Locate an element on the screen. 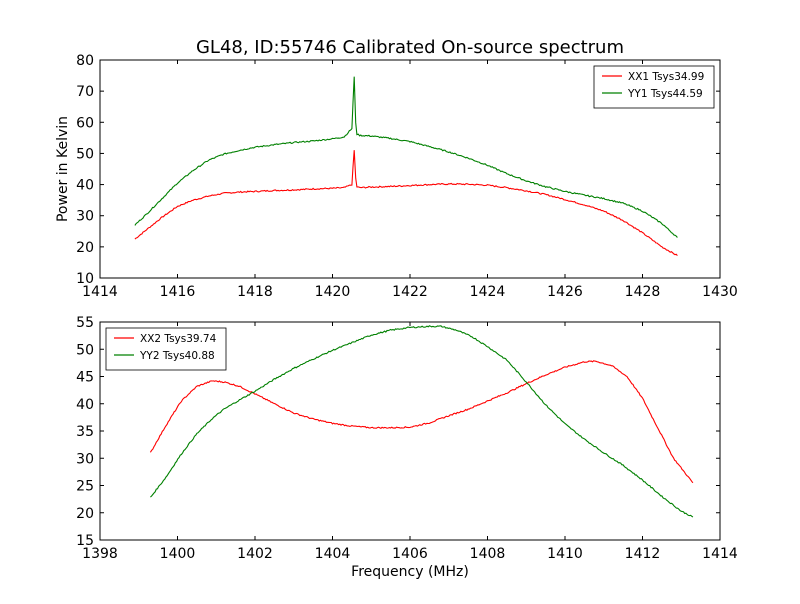  x-tick-label: 1400 is located at coordinates (178, 554).